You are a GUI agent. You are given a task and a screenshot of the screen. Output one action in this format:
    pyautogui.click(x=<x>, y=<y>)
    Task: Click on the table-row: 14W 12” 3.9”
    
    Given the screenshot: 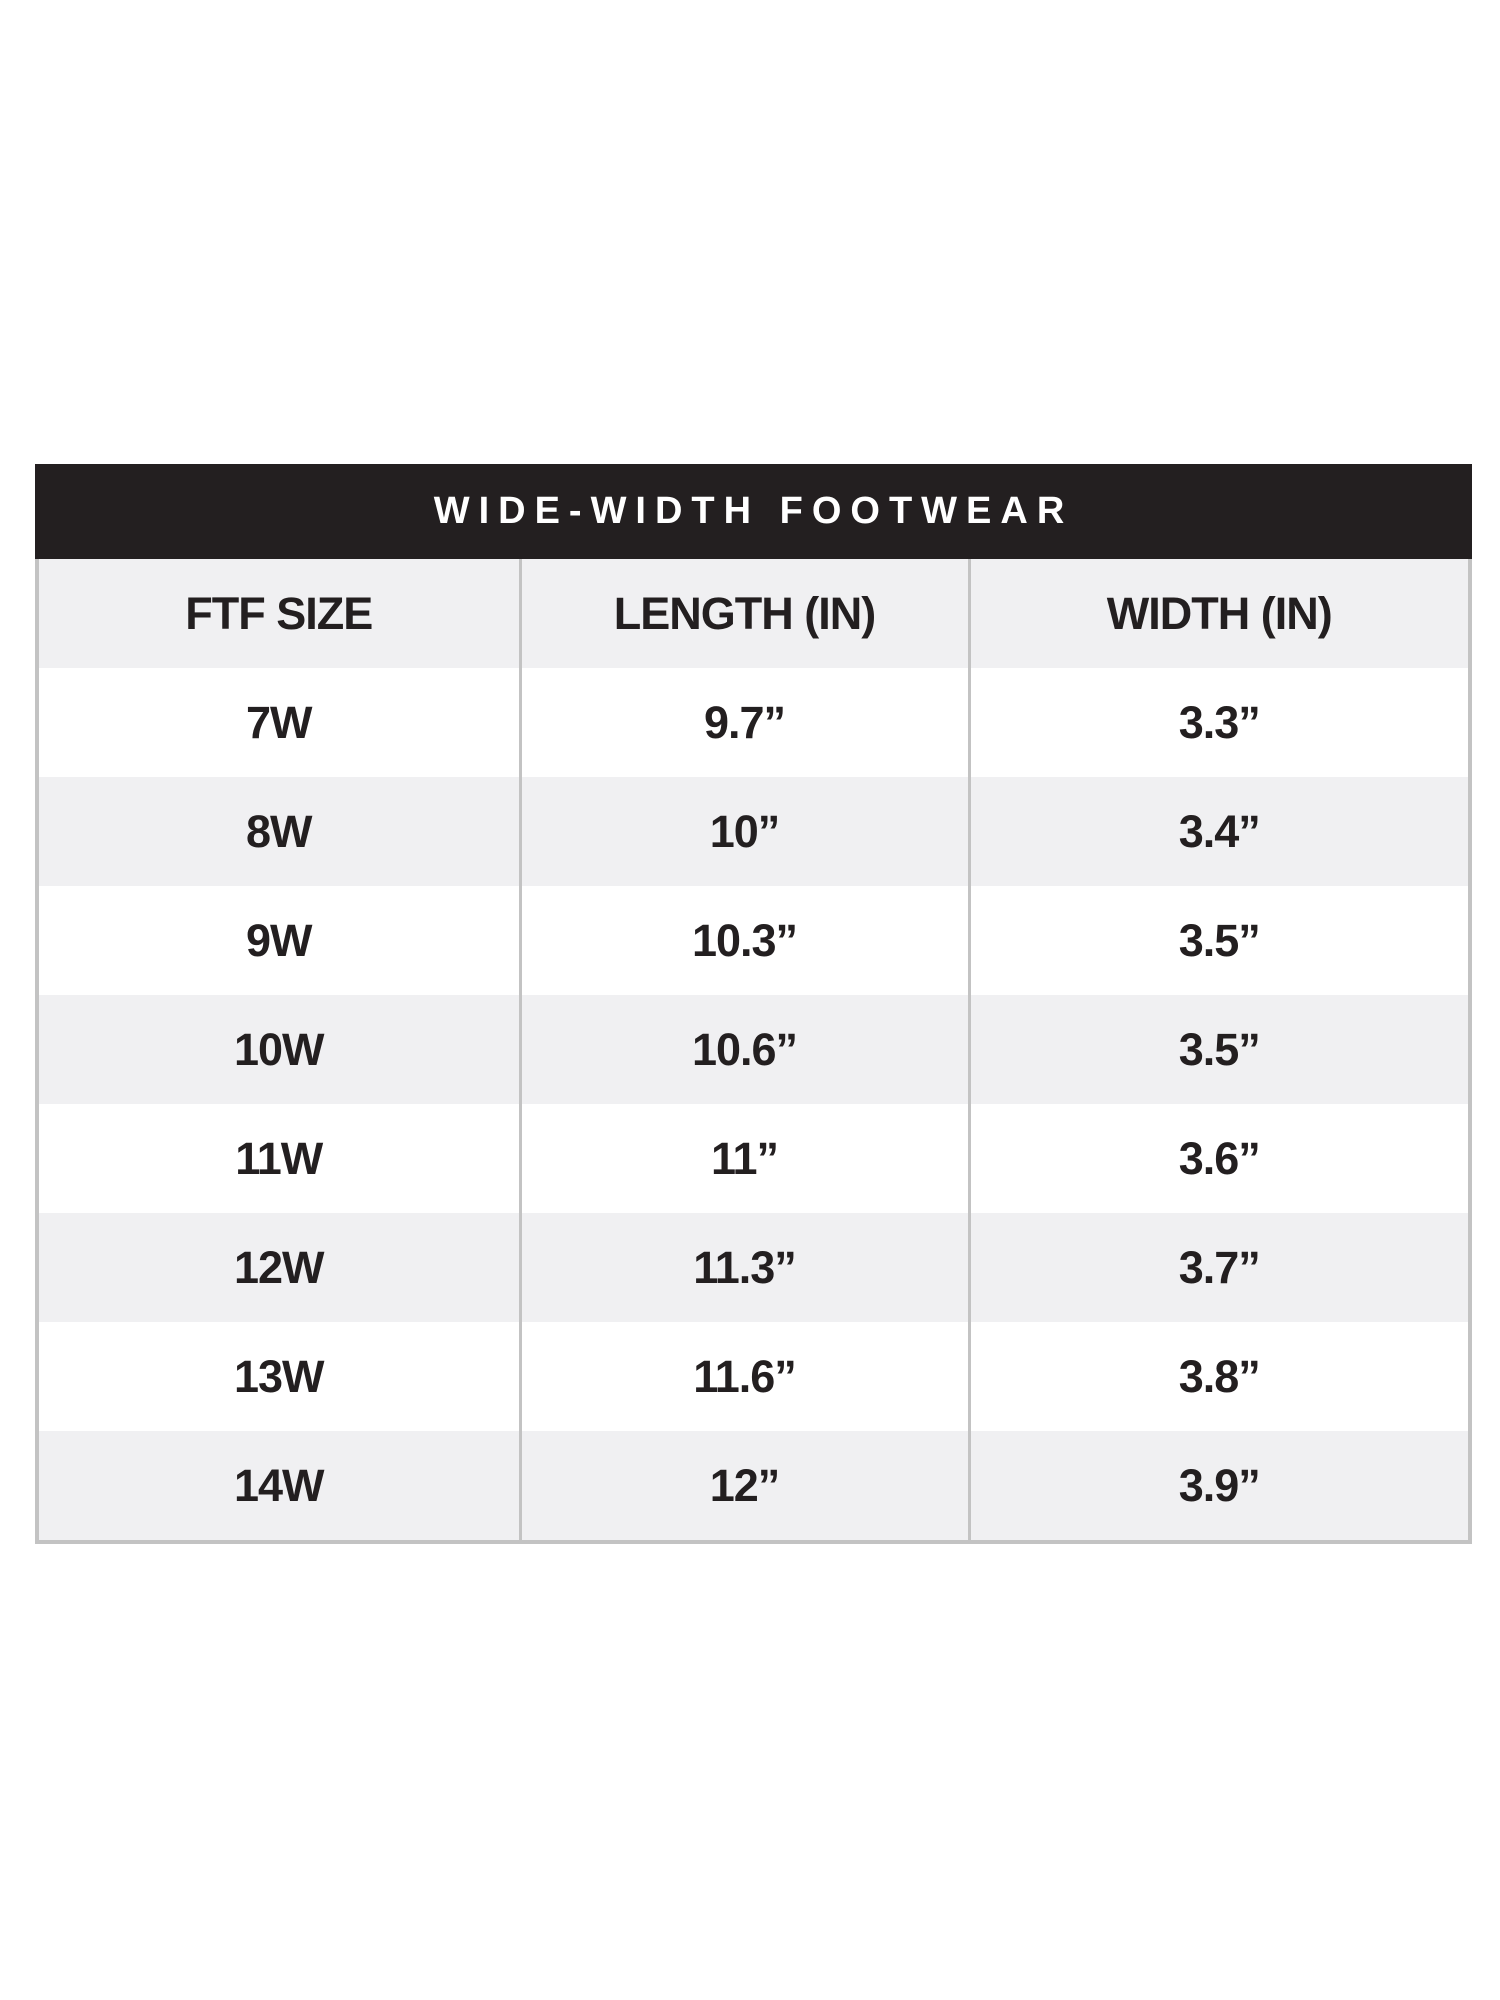 What is the action you would take?
    pyautogui.click(x=753, y=1486)
    